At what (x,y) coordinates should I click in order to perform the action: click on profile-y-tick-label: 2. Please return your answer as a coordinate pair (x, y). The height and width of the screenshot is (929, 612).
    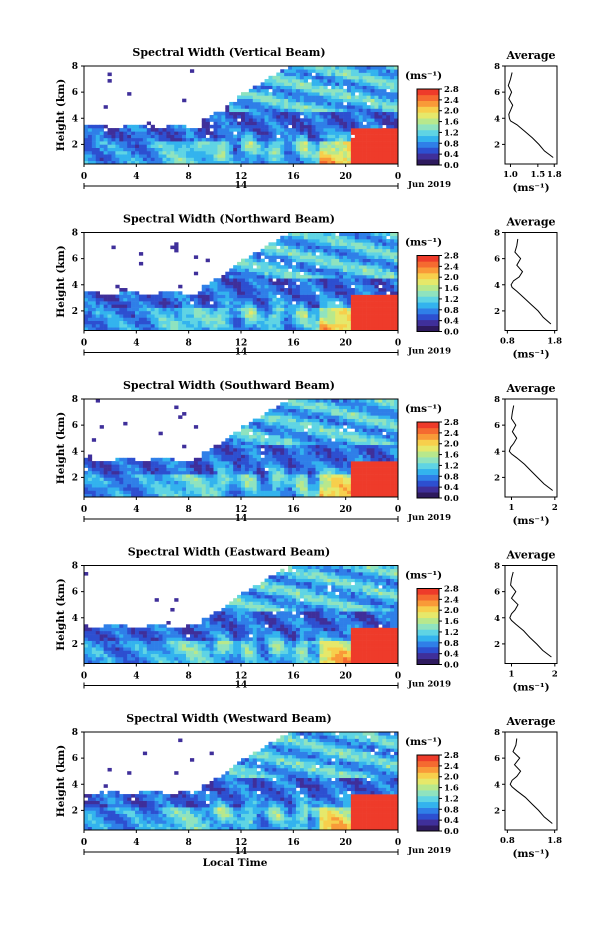
    Looking at the image, I should click on (497, 145).